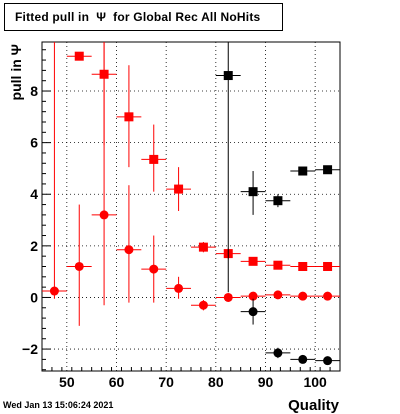 This screenshot has height=414, width=400. What do you see at coordinates (166, 382) in the screenshot?
I see `x-tick-label: 70` at bounding box center [166, 382].